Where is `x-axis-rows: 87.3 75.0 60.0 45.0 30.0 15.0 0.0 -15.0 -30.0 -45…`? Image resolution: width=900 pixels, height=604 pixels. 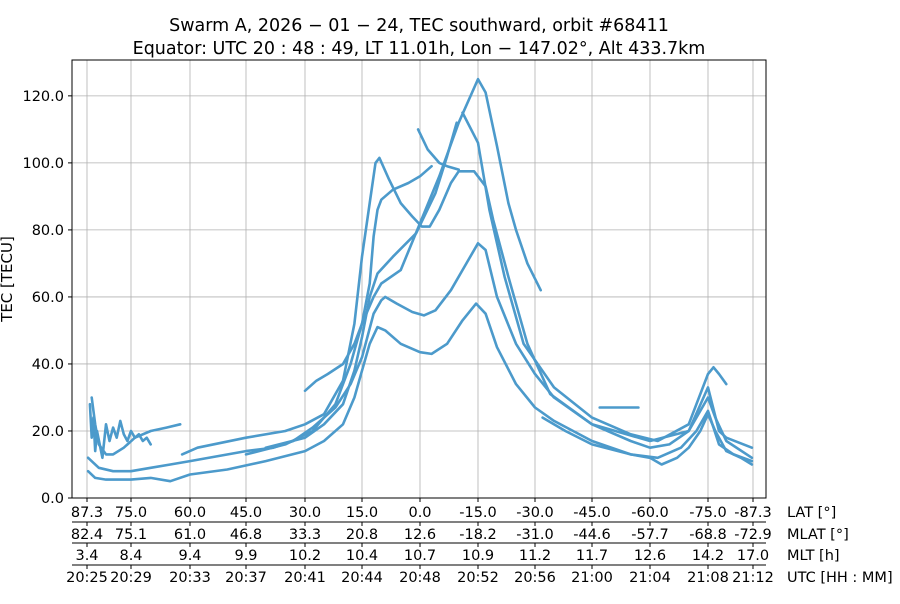 x-axis-rows: 87.3 75.0 60.0 45.0 30.0 15.0 0.0 -15.0 -30.0 -45… is located at coordinates (479, 542).